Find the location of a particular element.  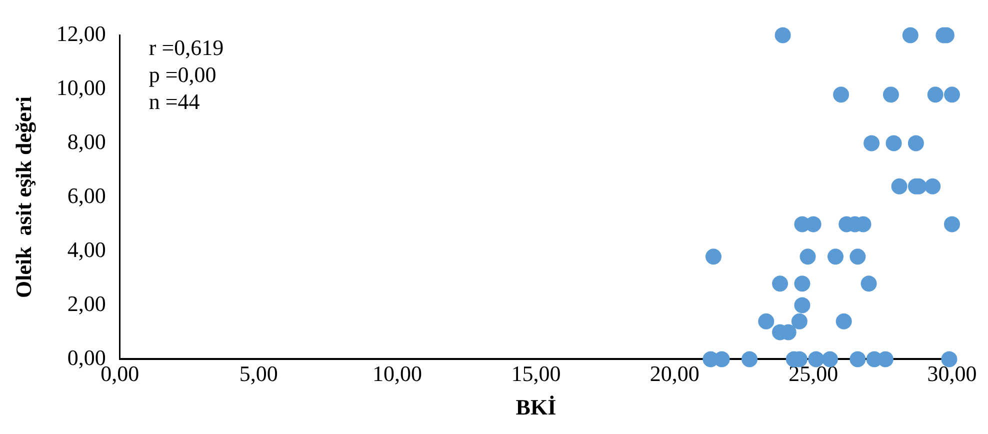

x-tick-label: 15,00 is located at coordinates (536, 373).